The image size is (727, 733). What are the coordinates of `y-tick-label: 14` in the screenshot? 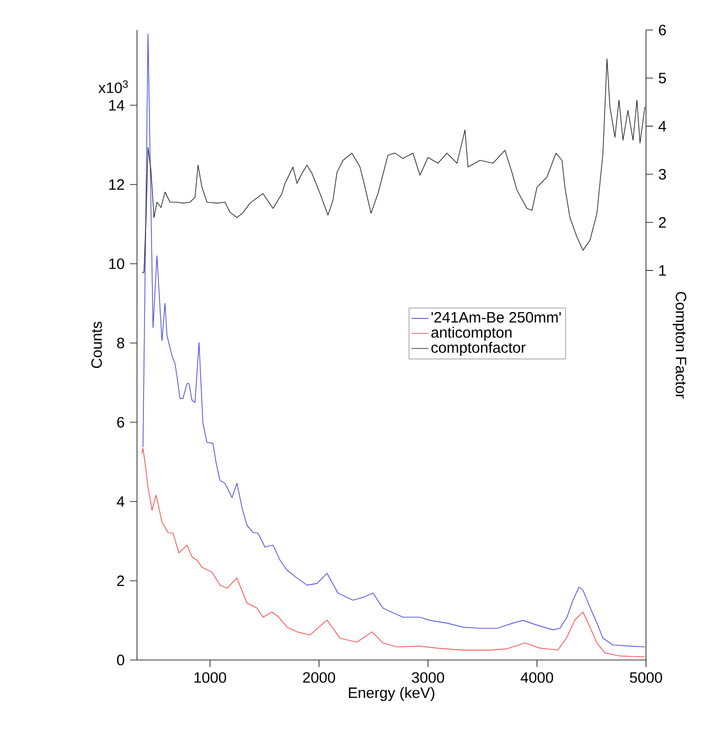 It's located at (116, 105).